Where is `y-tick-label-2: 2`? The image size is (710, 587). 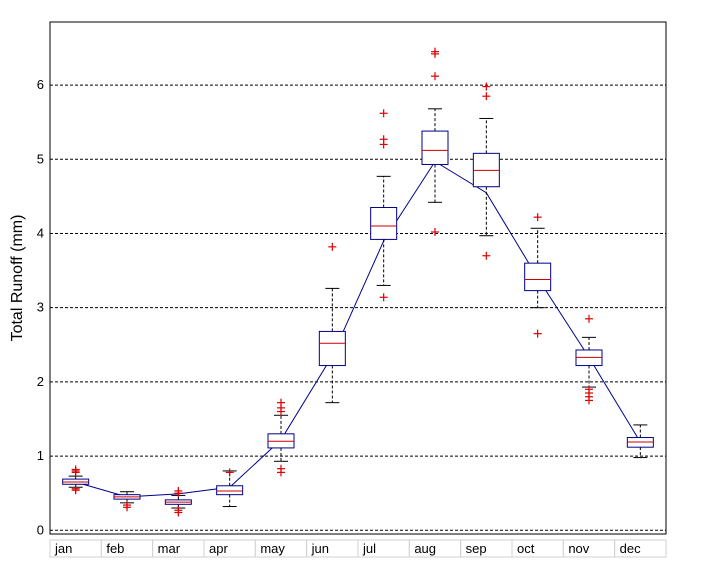
y-tick-label-2: 2 is located at coordinates (40, 381).